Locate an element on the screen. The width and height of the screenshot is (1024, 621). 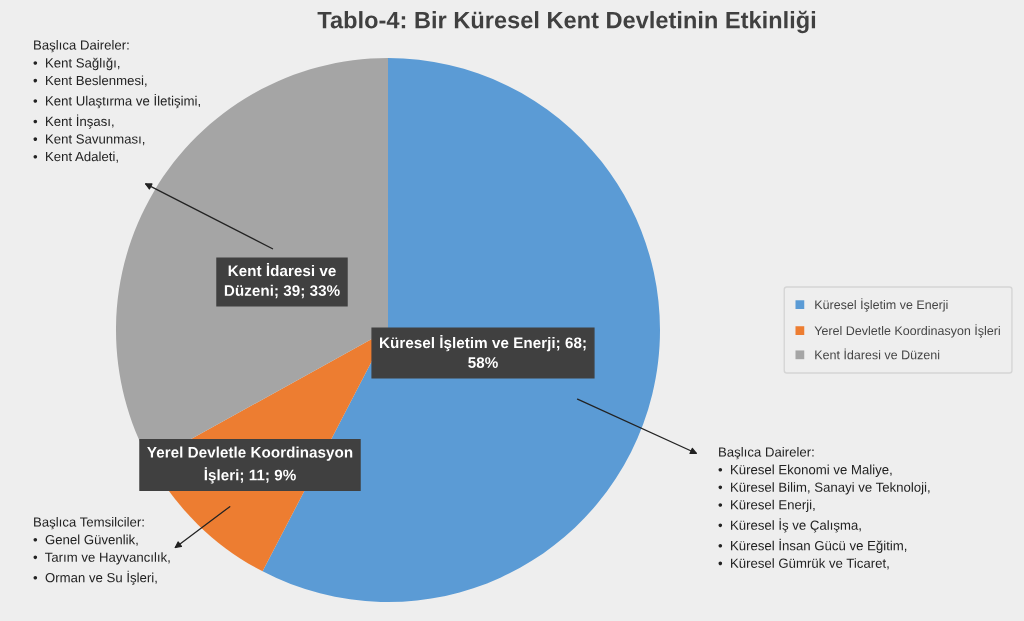
data-label: Yerel Devletle Koordinasyon İşleri; 11; 9% is located at coordinates (250, 465).